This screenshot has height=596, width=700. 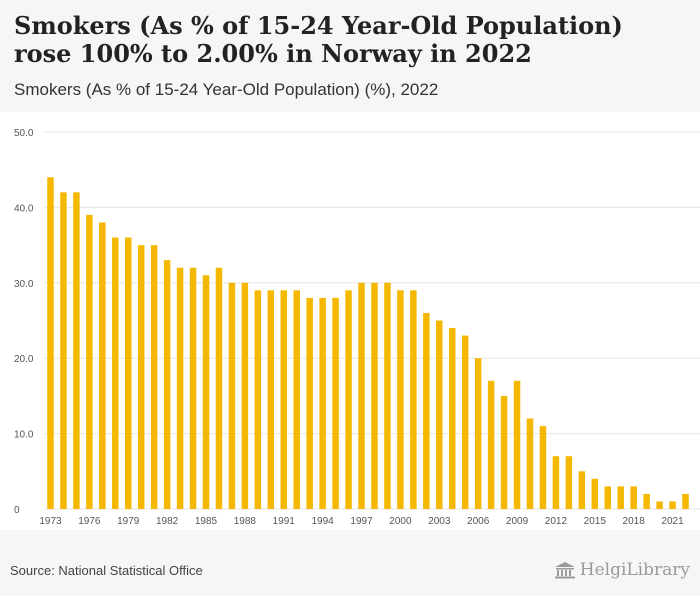 I want to click on bar-1987, so click(x=232, y=395).